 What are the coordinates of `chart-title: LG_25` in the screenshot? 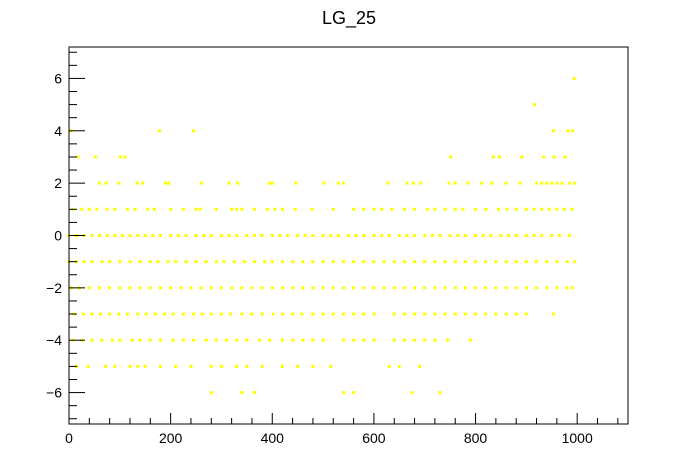 It's located at (349, 18).